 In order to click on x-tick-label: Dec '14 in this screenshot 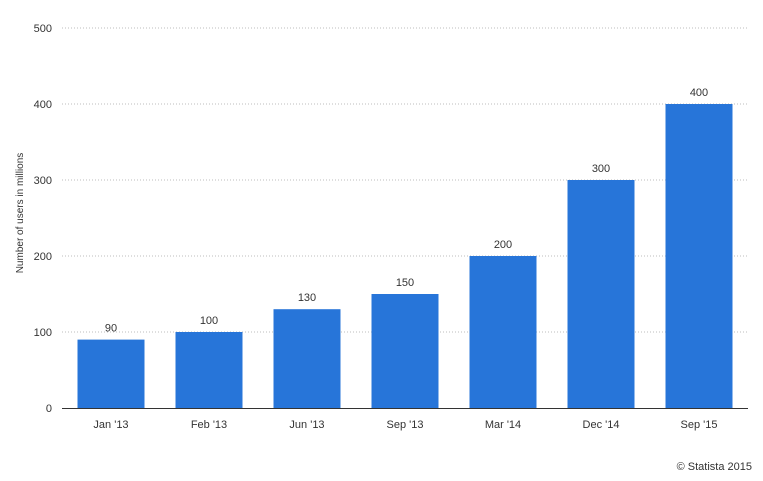, I will do `click(601, 425)`.